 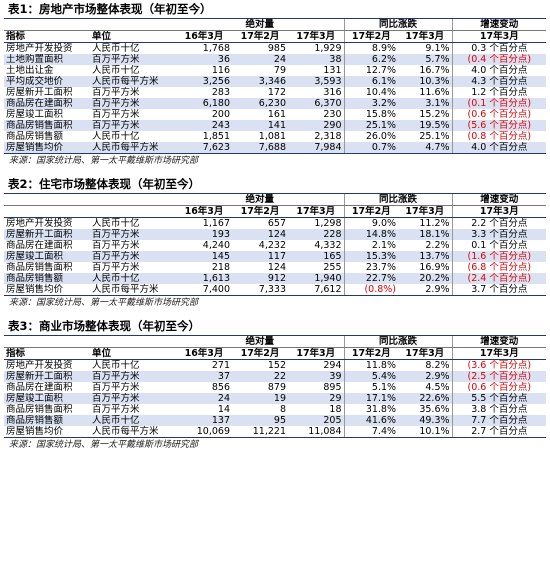 I want to click on cell-change: (0.8 个百分点), so click(x=499, y=136).